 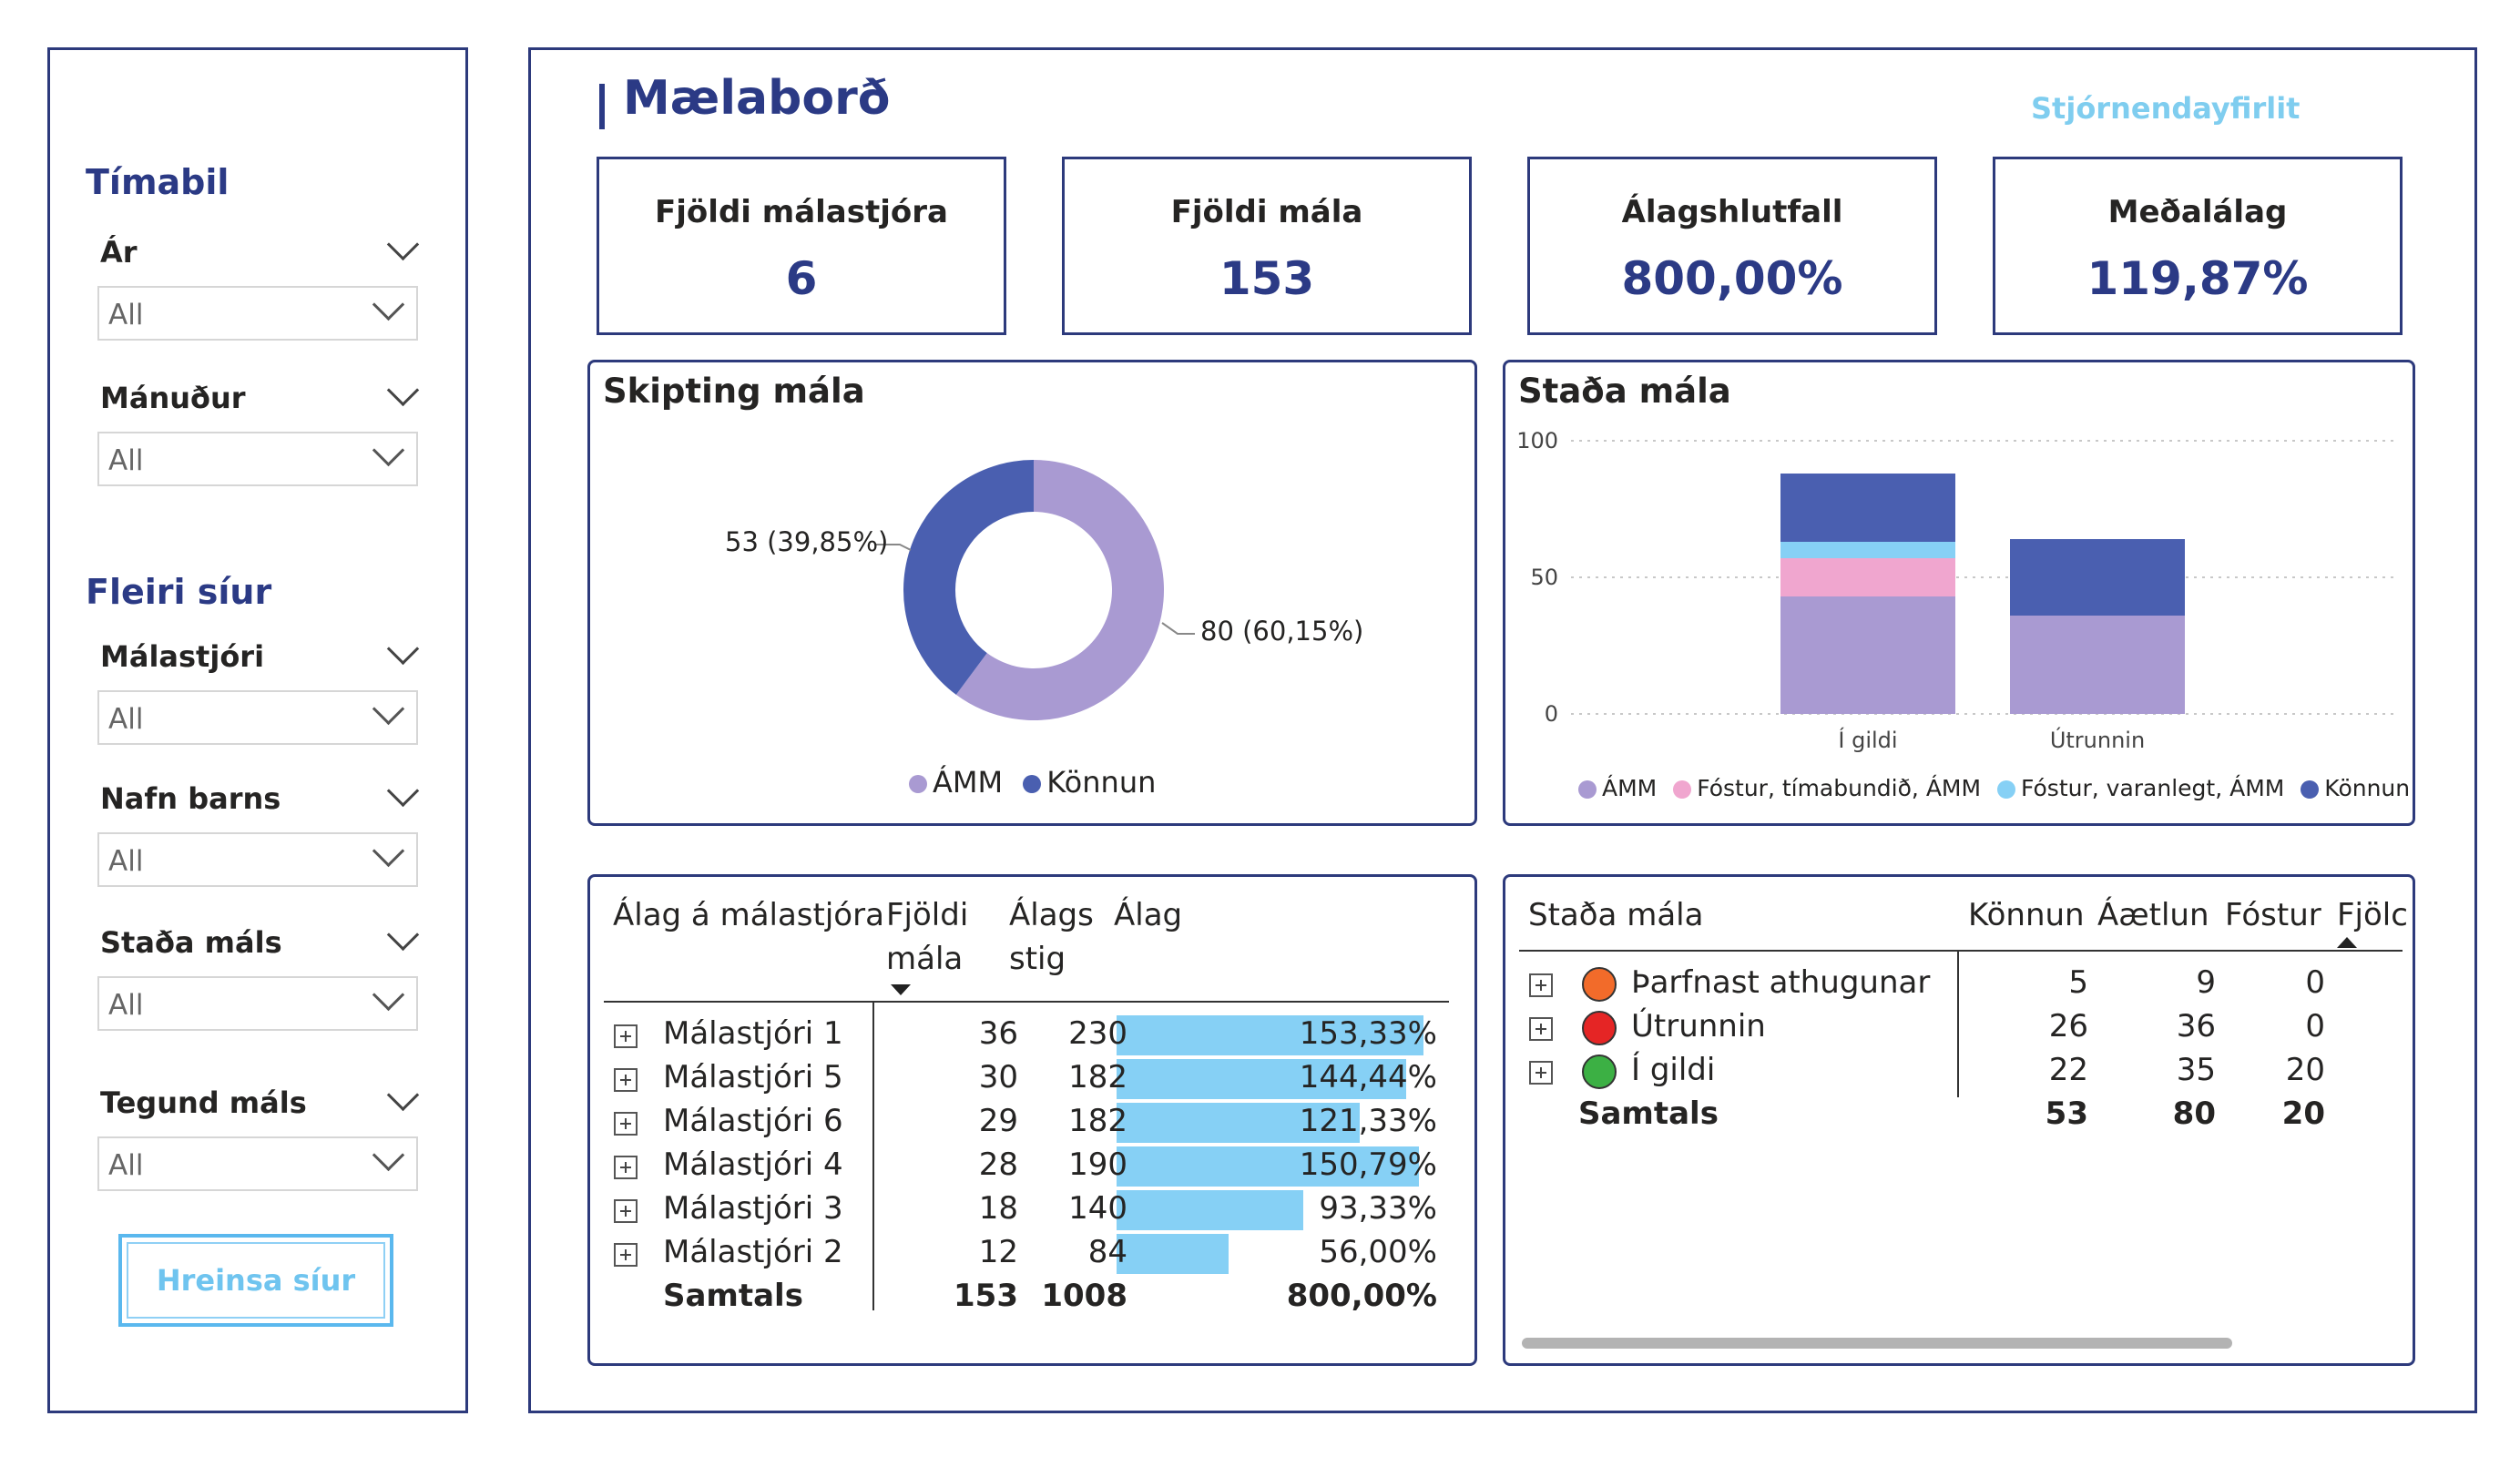 What do you see at coordinates (2027, 915) in the screenshot?
I see `header-konnun: Könnun` at bounding box center [2027, 915].